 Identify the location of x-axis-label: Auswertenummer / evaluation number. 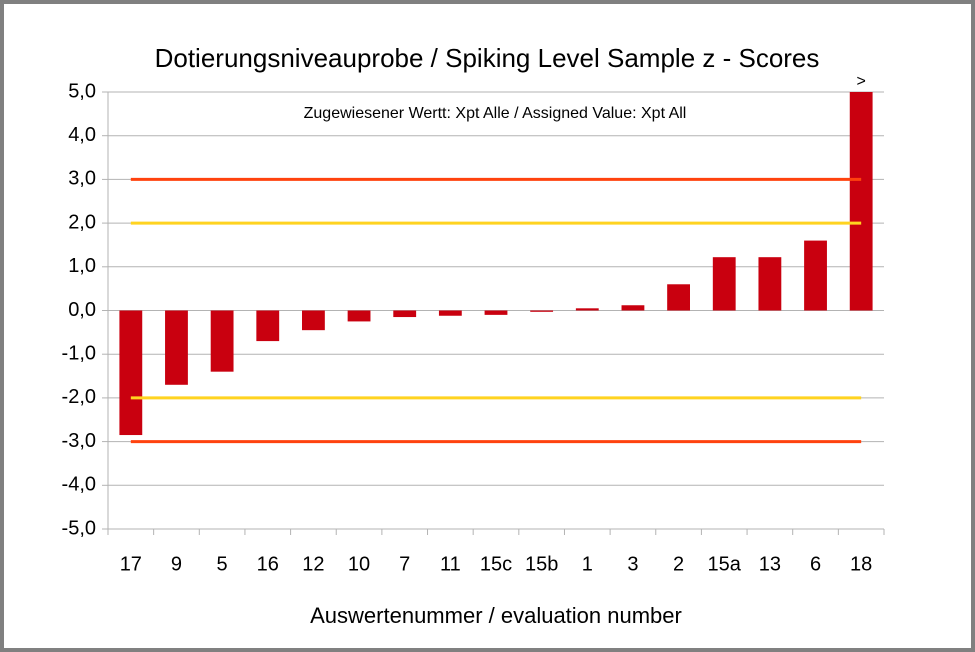
(496, 615).